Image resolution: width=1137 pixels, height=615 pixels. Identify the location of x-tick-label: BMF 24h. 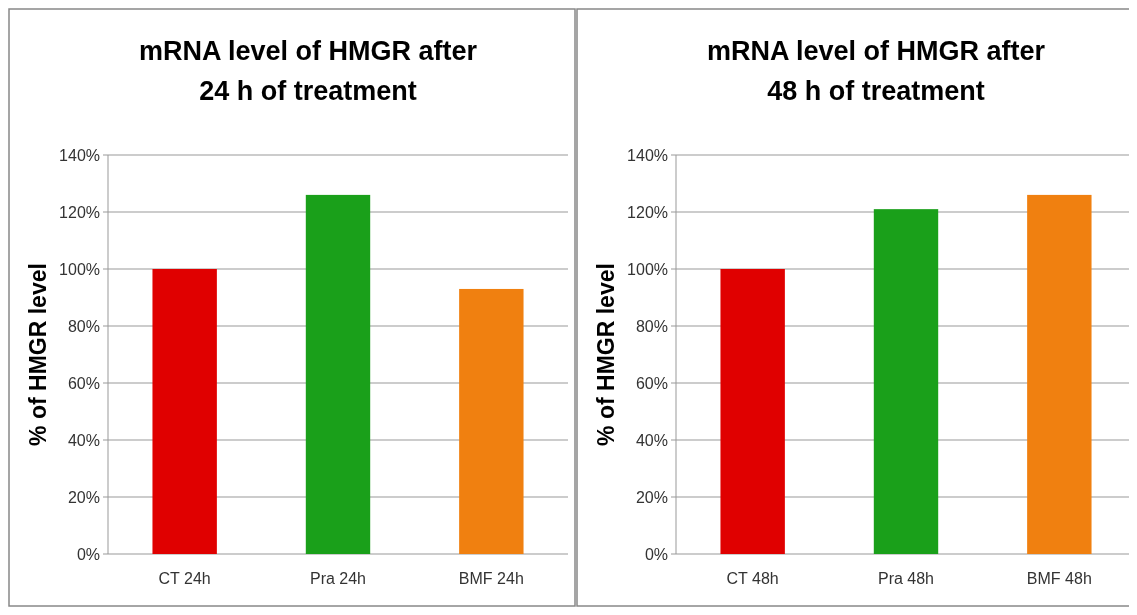
(491, 578).